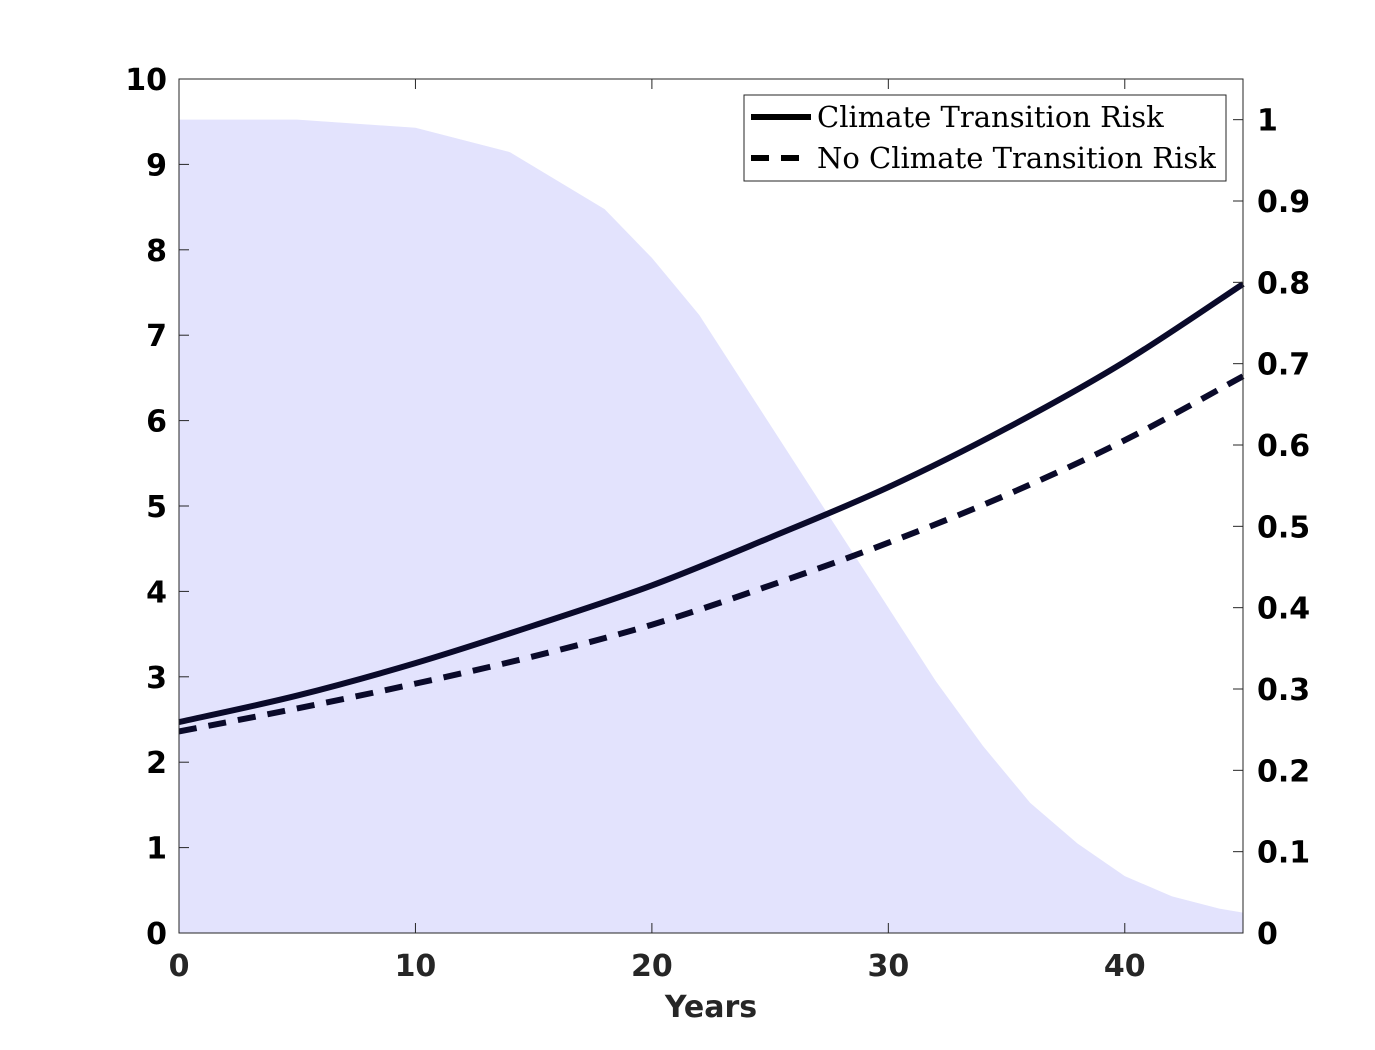 The height and width of the screenshot is (1050, 1375). Describe the element at coordinates (156, 678) in the screenshot. I see `y-left-tick-label: 3` at that location.